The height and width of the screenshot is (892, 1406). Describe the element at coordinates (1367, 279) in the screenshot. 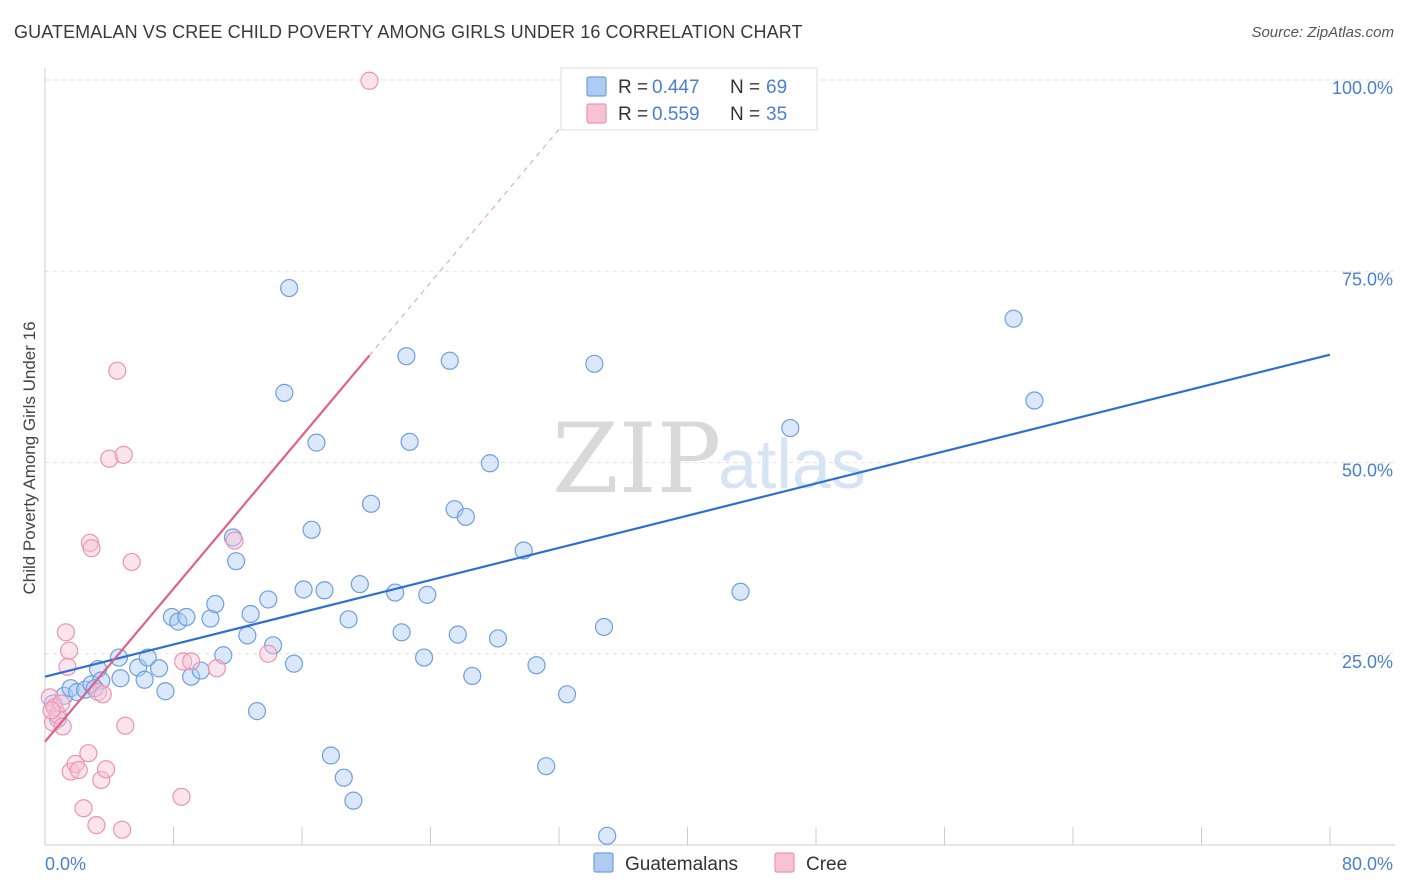

I see `y-tick-label: 75.0%` at that location.